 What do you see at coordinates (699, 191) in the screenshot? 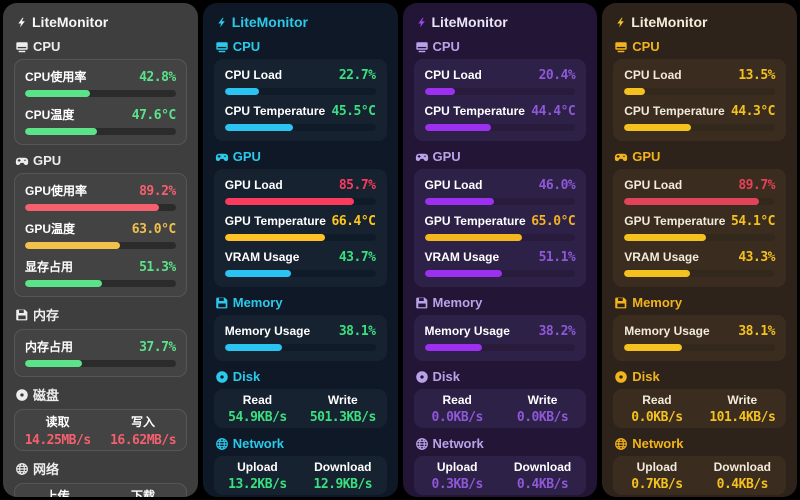
I see `meter-gpu-load: GPU Load 89.7%` at bounding box center [699, 191].